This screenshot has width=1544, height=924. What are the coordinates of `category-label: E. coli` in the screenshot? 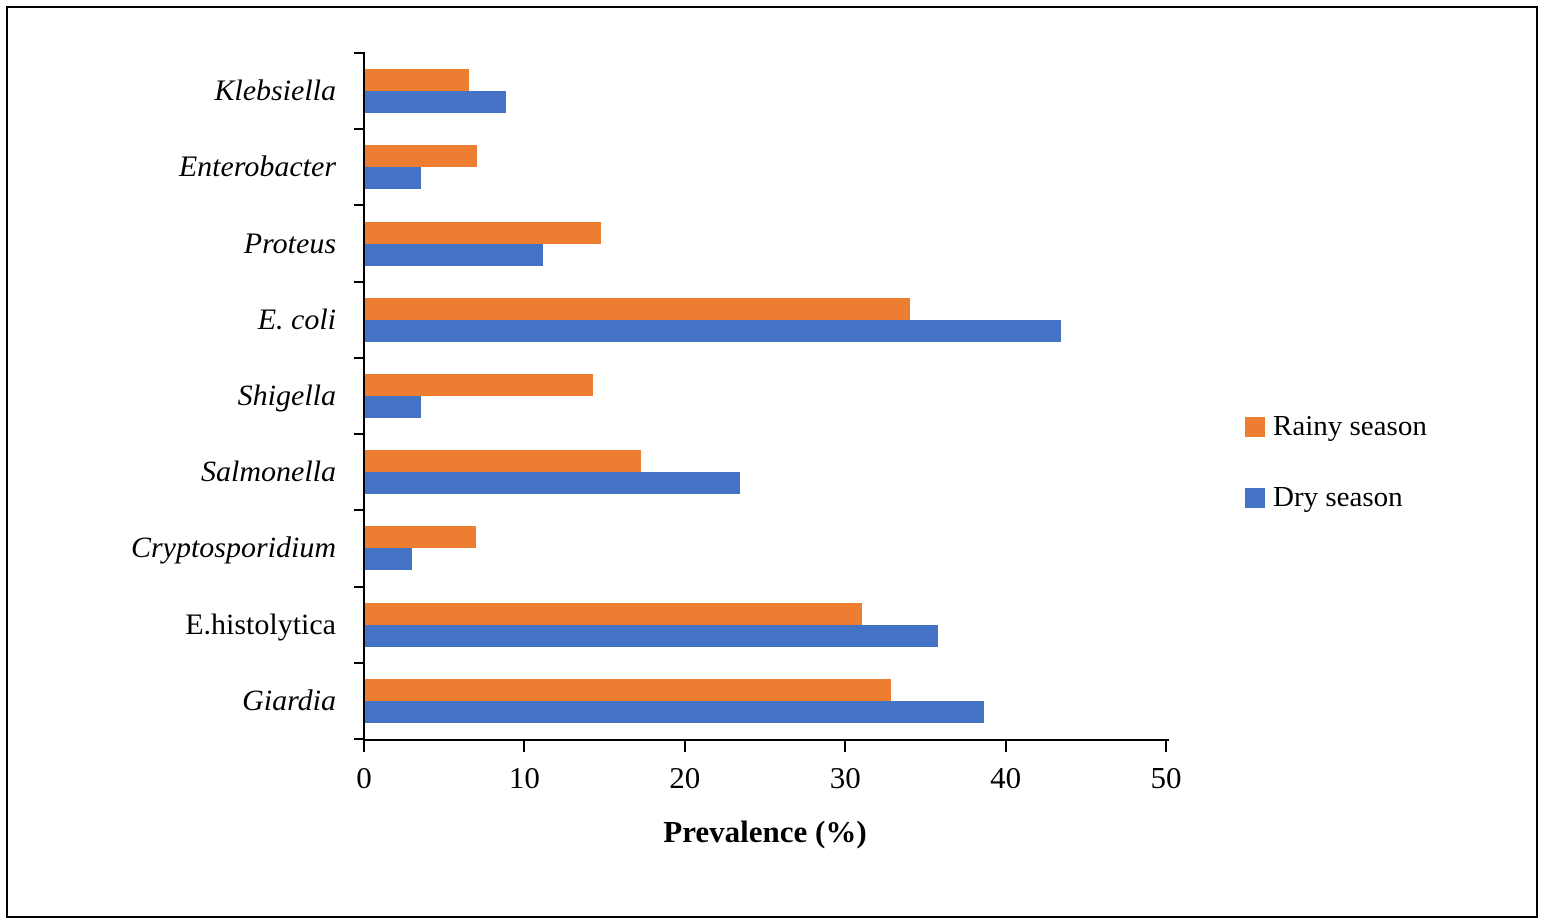 It's located at (296, 319).